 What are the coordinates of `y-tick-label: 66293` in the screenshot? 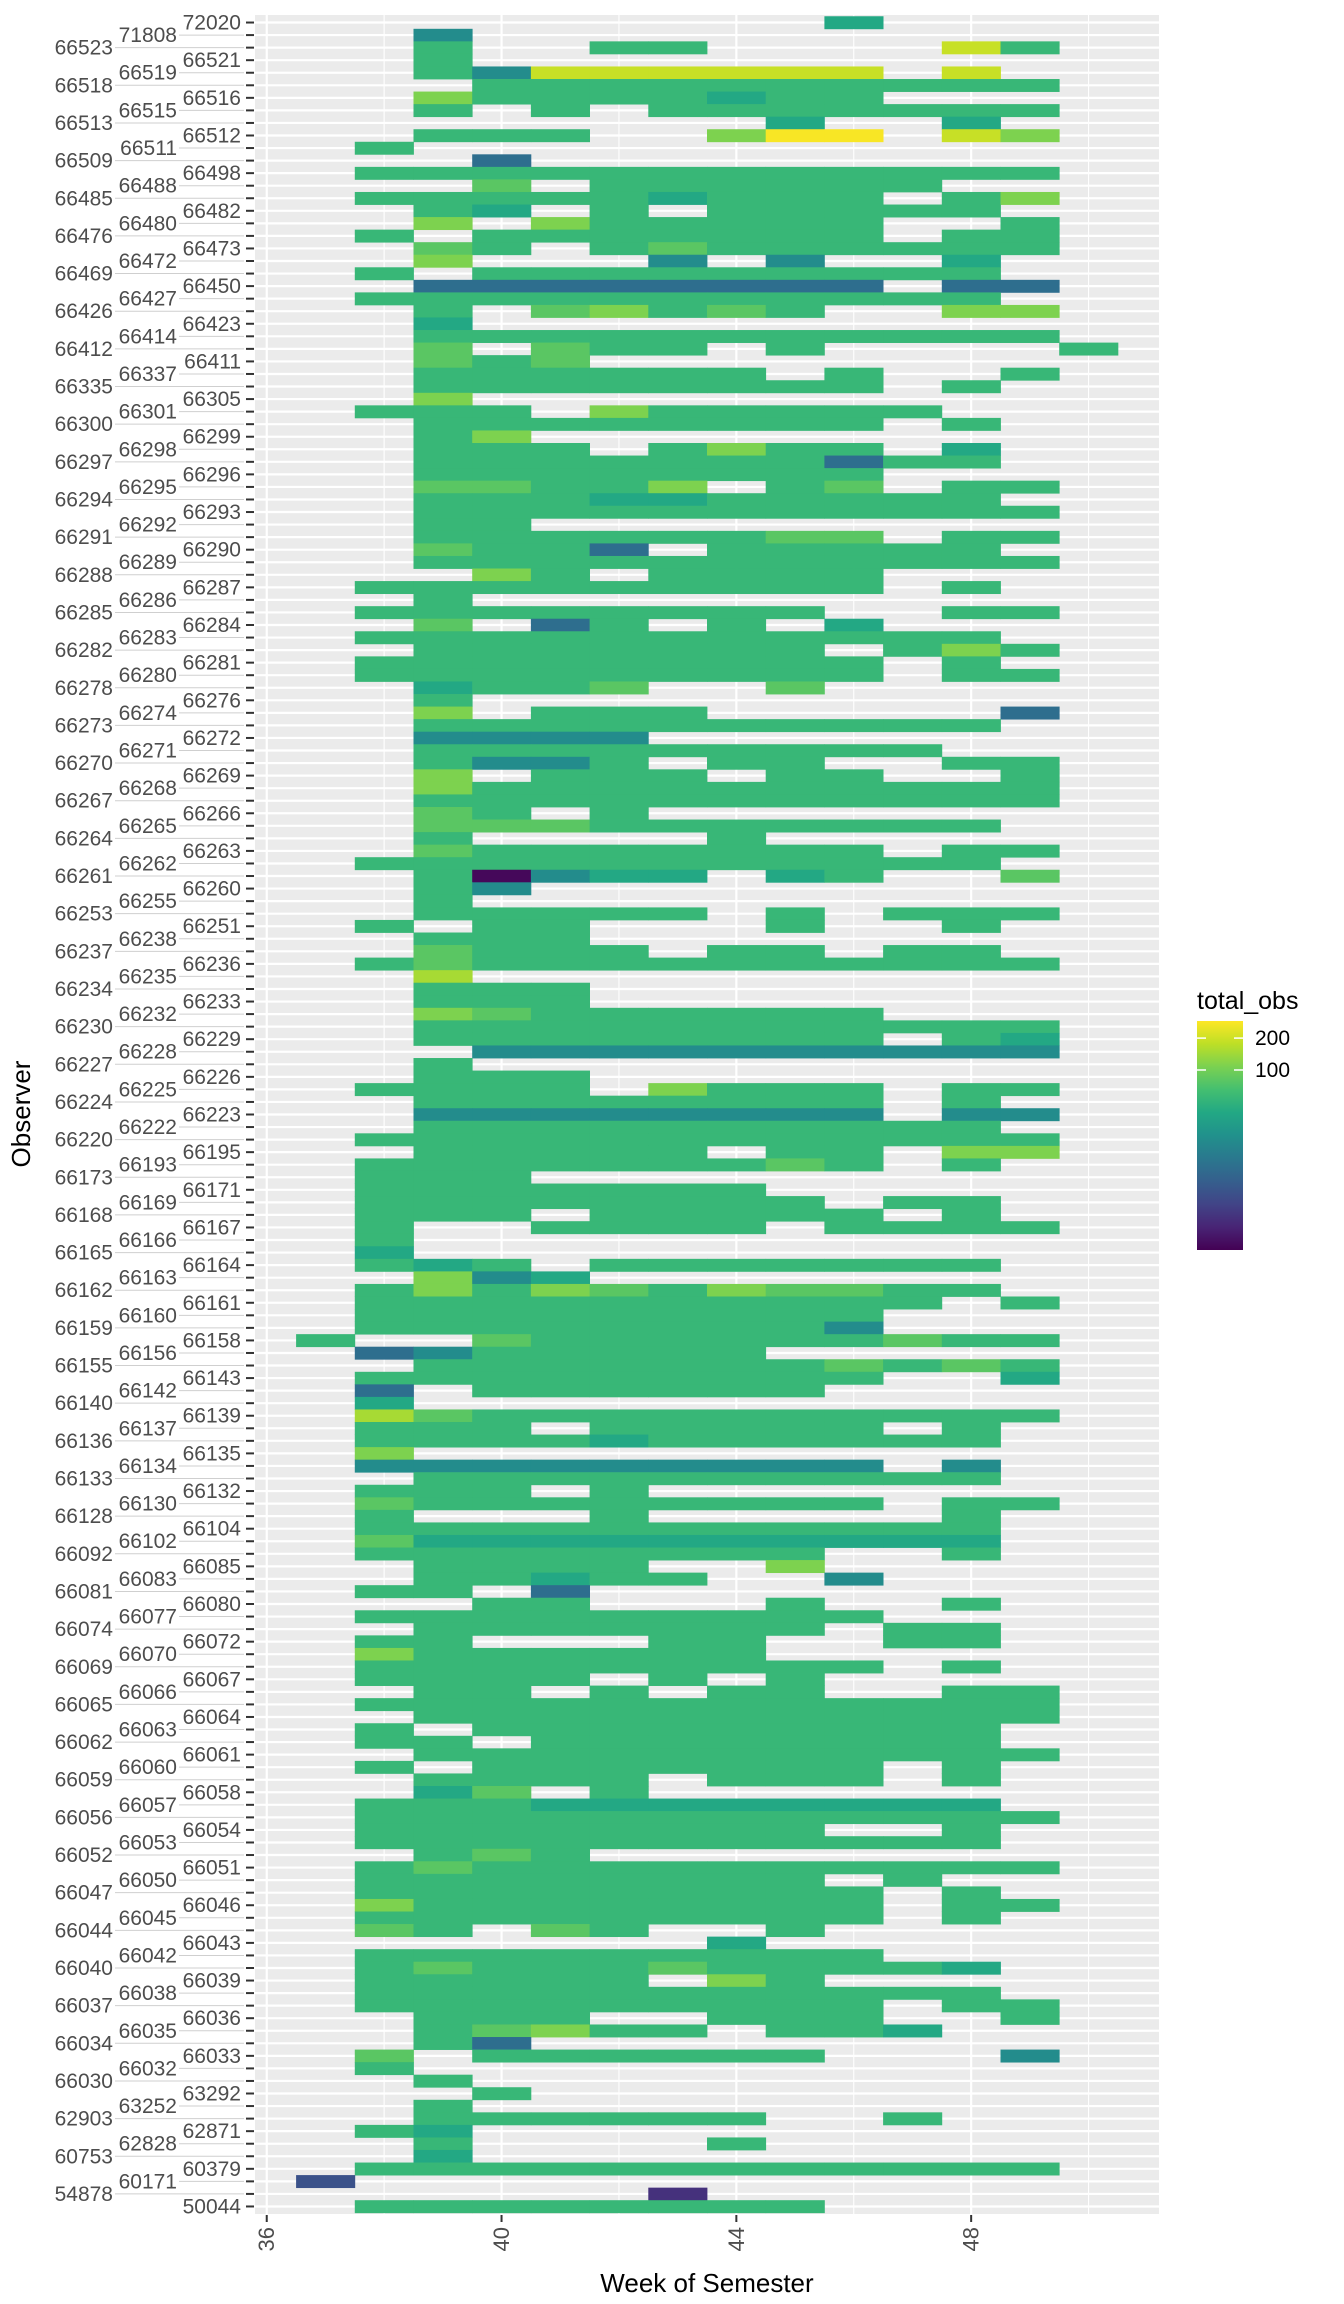 It's located at (212, 512).